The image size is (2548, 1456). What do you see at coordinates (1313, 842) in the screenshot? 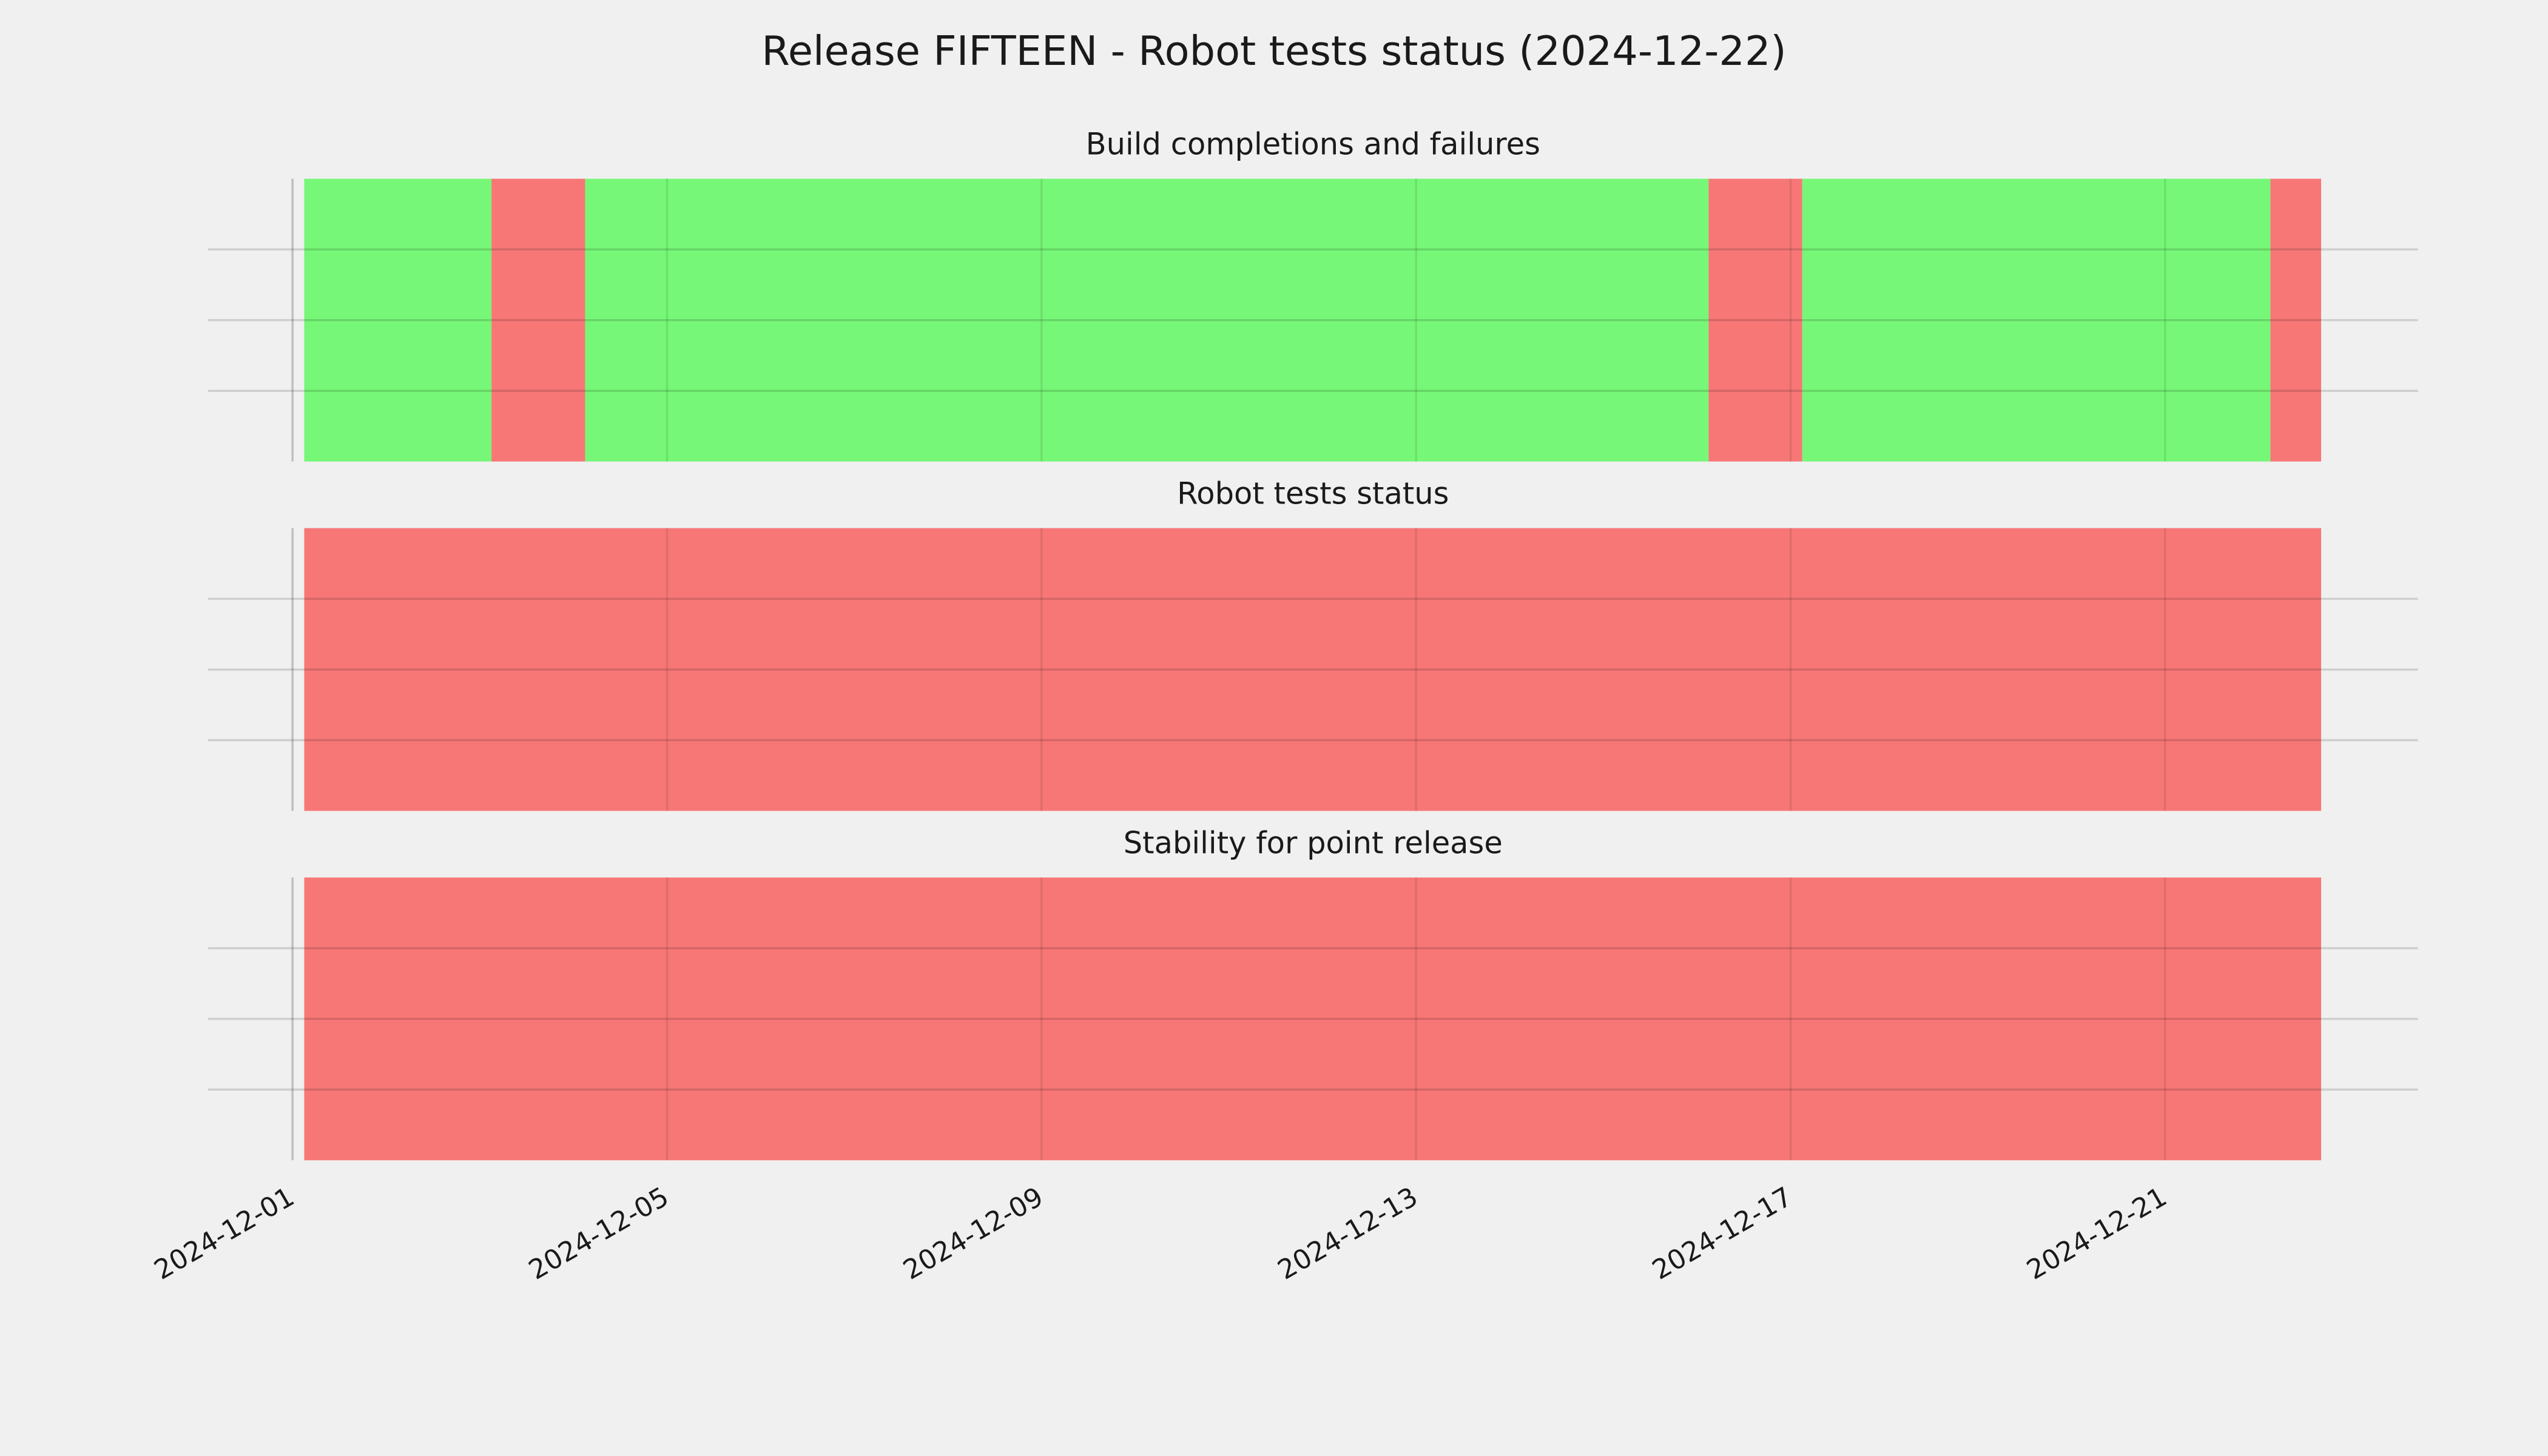
I see `subplot-title: Stability for point release` at bounding box center [1313, 842].